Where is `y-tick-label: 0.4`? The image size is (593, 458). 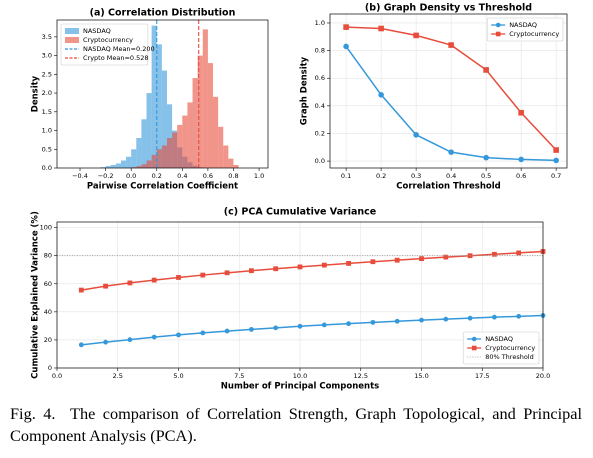
y-tick-label: 0.4 is located at coordinates (320, 106).